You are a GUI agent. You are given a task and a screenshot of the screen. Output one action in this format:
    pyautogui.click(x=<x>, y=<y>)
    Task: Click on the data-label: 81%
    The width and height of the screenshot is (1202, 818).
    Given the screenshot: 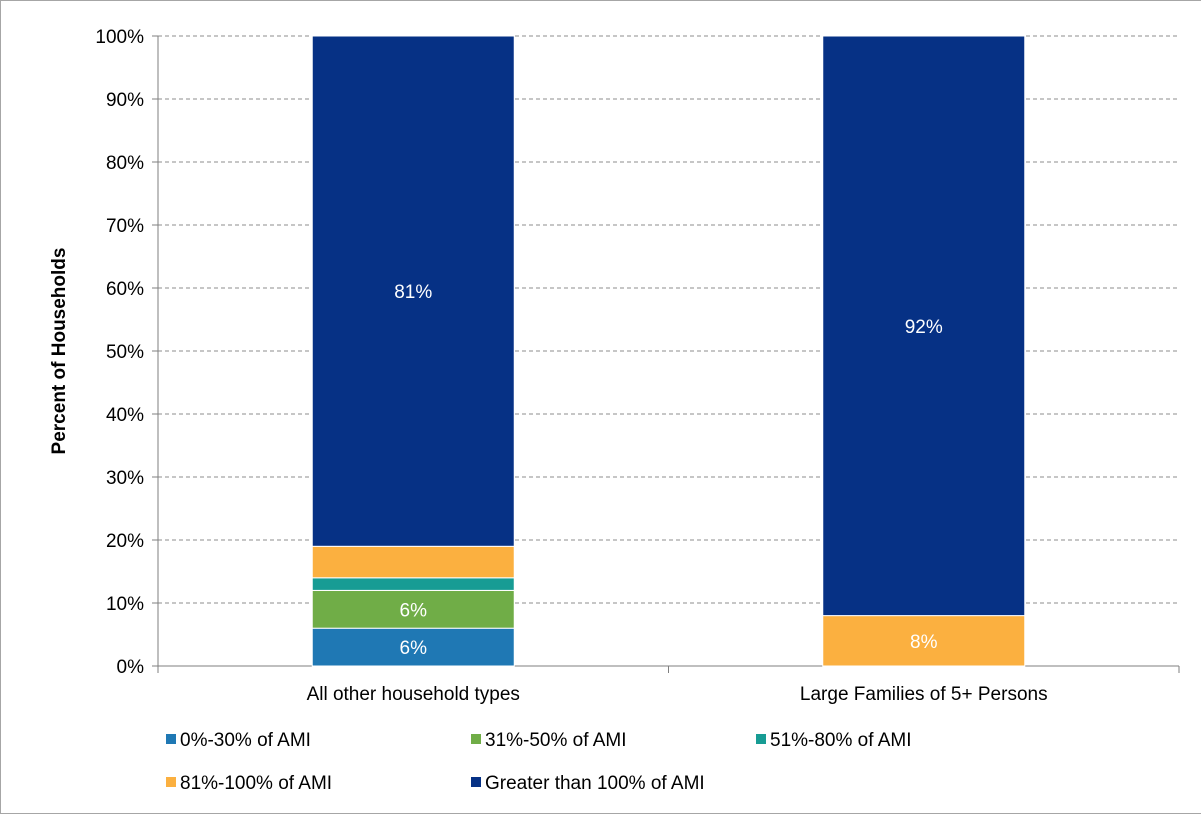 What is the action you would take?
    pyautogui.click(x=413, y=292)
    